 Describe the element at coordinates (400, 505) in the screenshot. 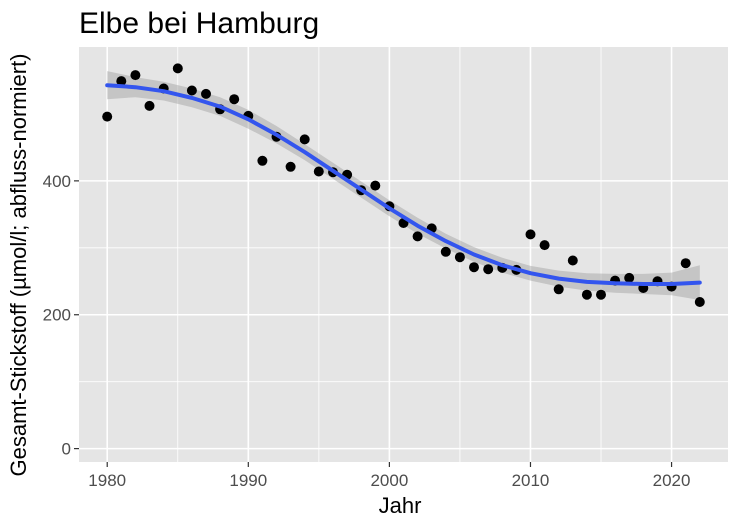

I see `x-axis-title: Jahr` at that location.